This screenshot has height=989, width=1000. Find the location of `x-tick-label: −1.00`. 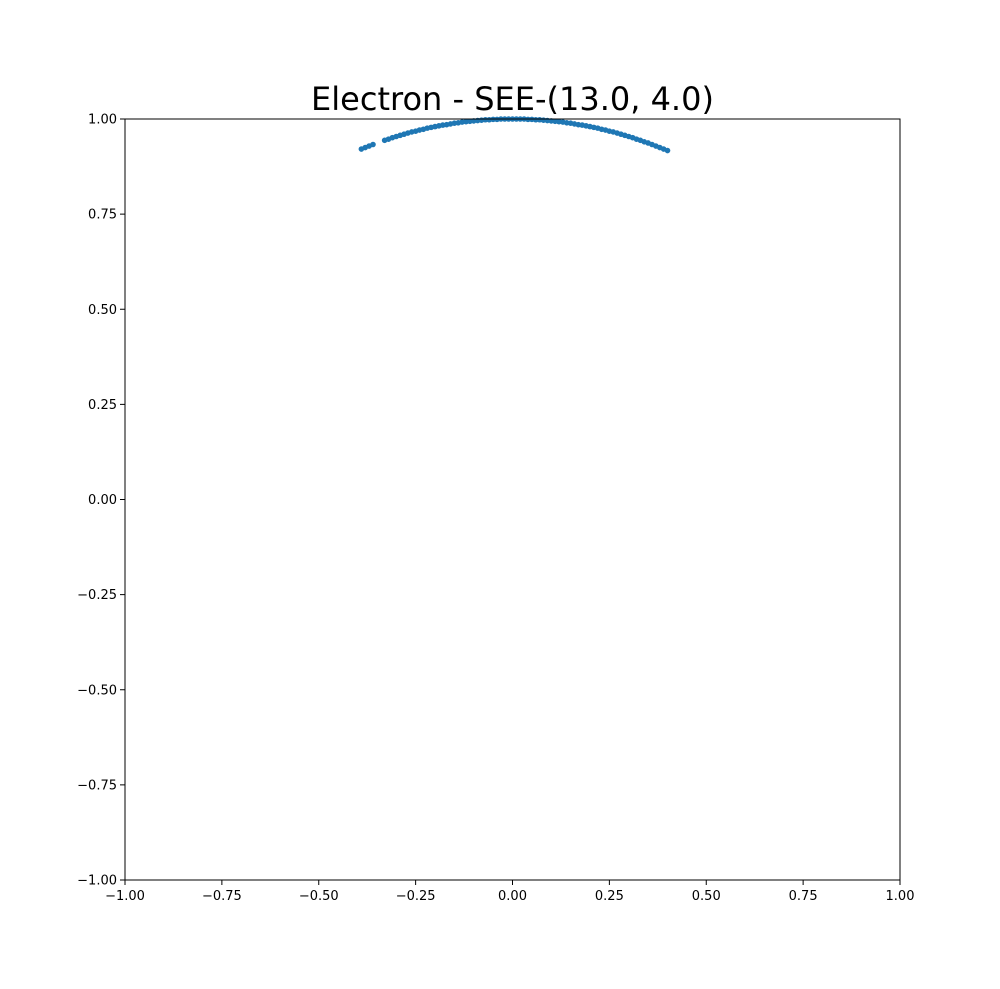

x-tick-label: −1.00 is located at coordinates (125, 896).